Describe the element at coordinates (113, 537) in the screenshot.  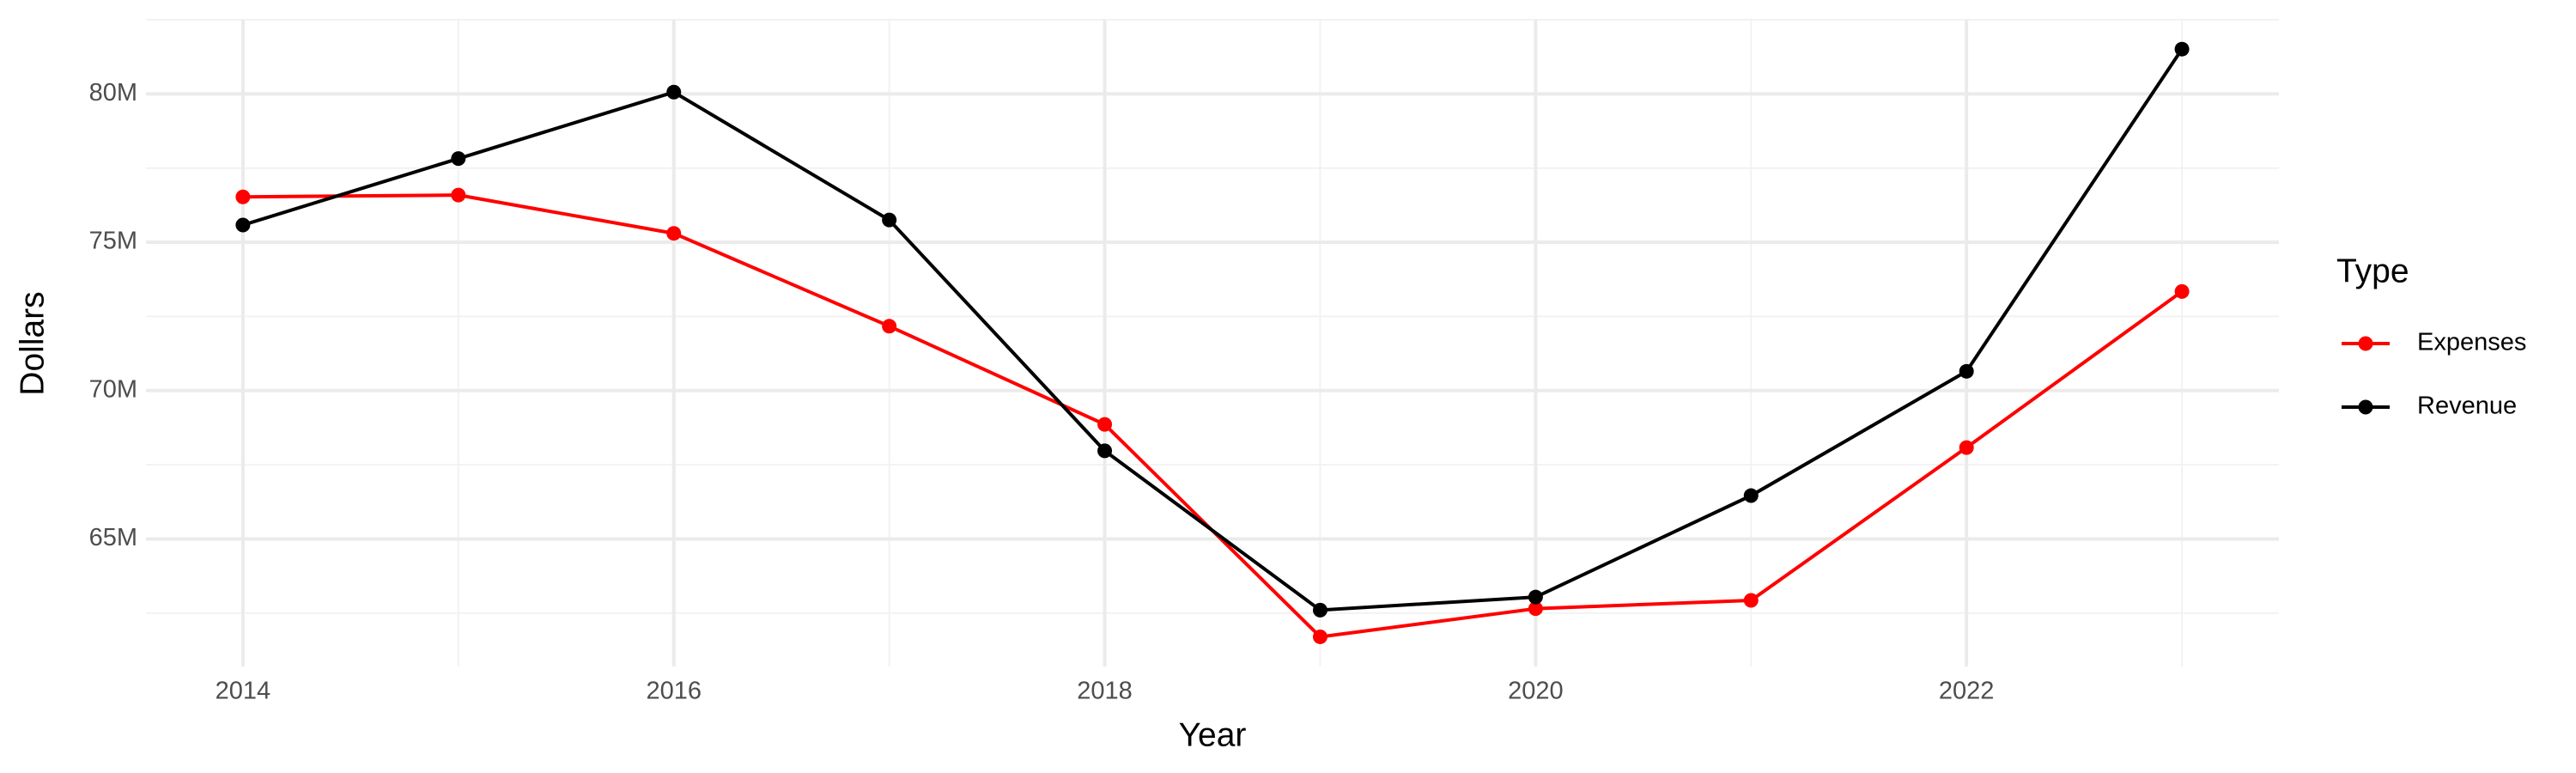
I see `y-tick-label: 65M` at that location.